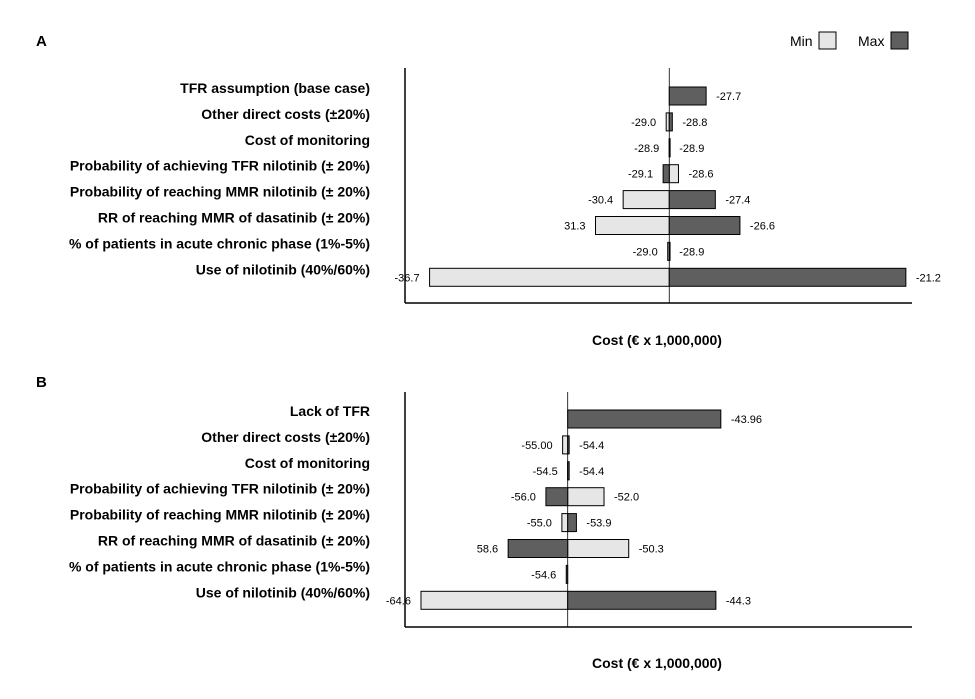  Describe the element at coordinates (41, 382) in the screenshot. I see `panel-b-label: B` at that location.